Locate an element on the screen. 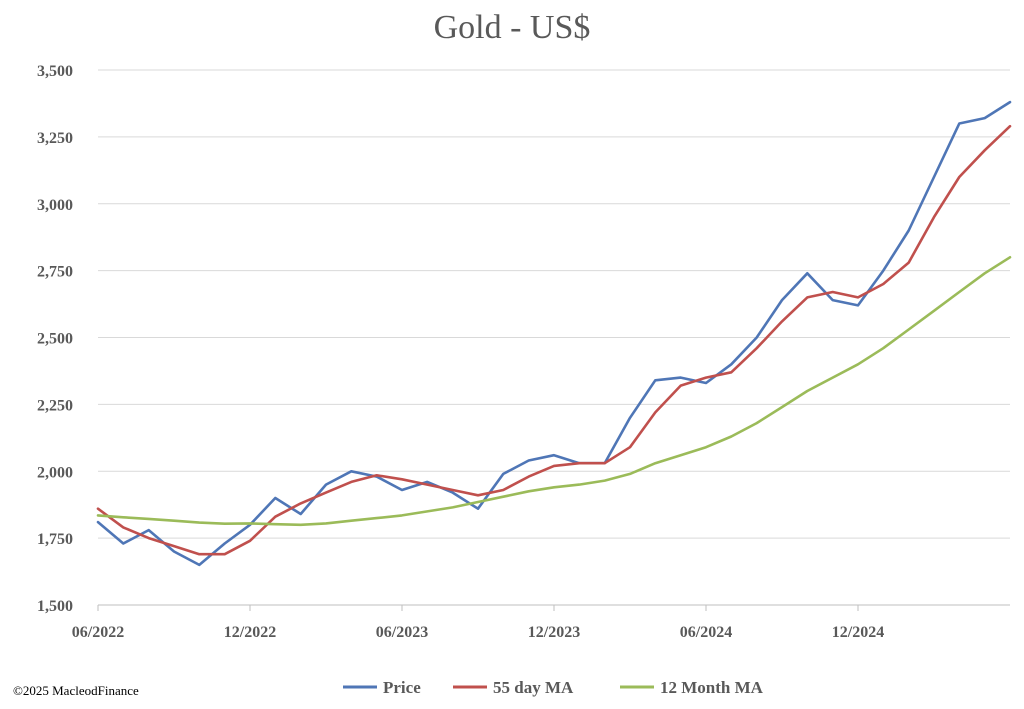 The image size is (1024, 709). x-tick-label: 12/2023 is located at coordinates (554, 632).